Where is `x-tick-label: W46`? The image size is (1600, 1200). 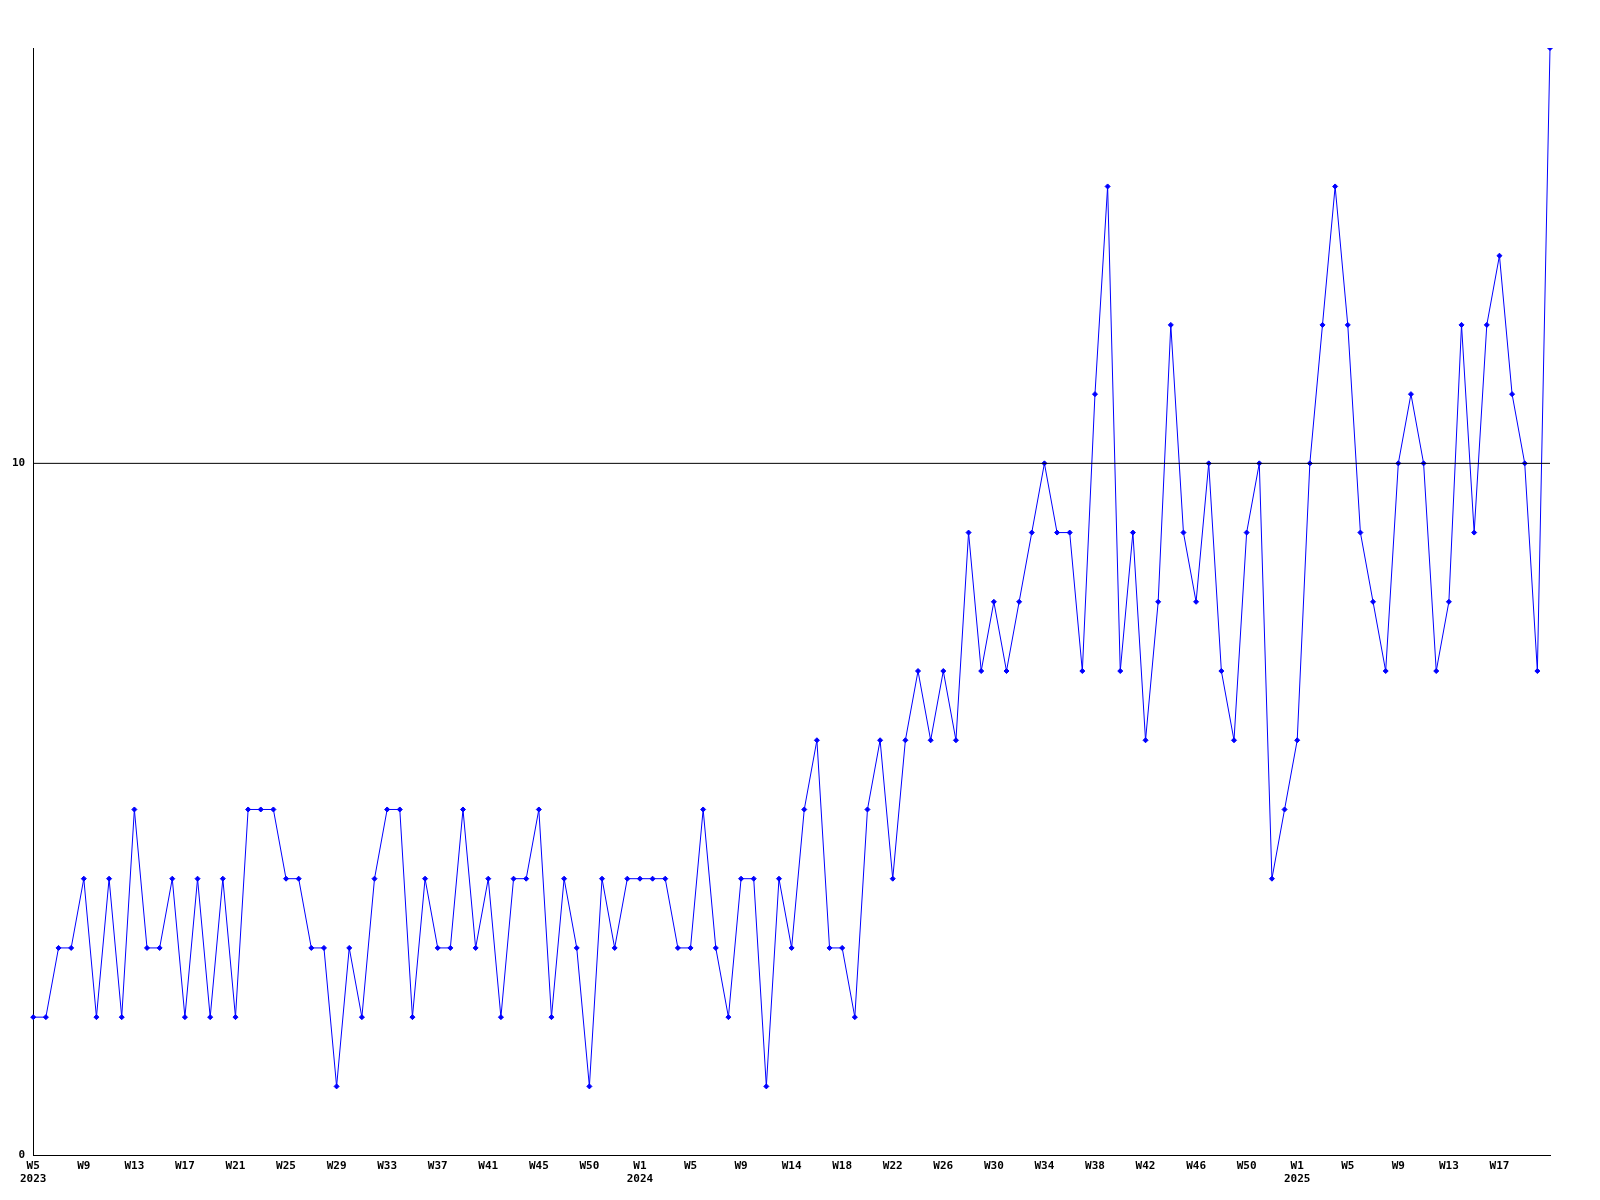
x-tick-label: W46 is located at coordinates (1196, 1166).